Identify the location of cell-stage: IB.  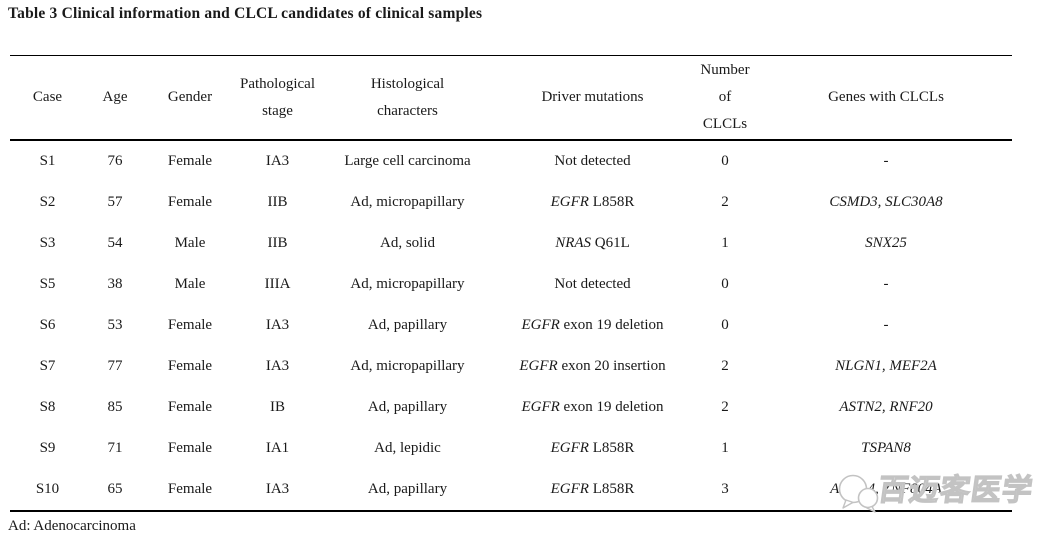
(277, 407).